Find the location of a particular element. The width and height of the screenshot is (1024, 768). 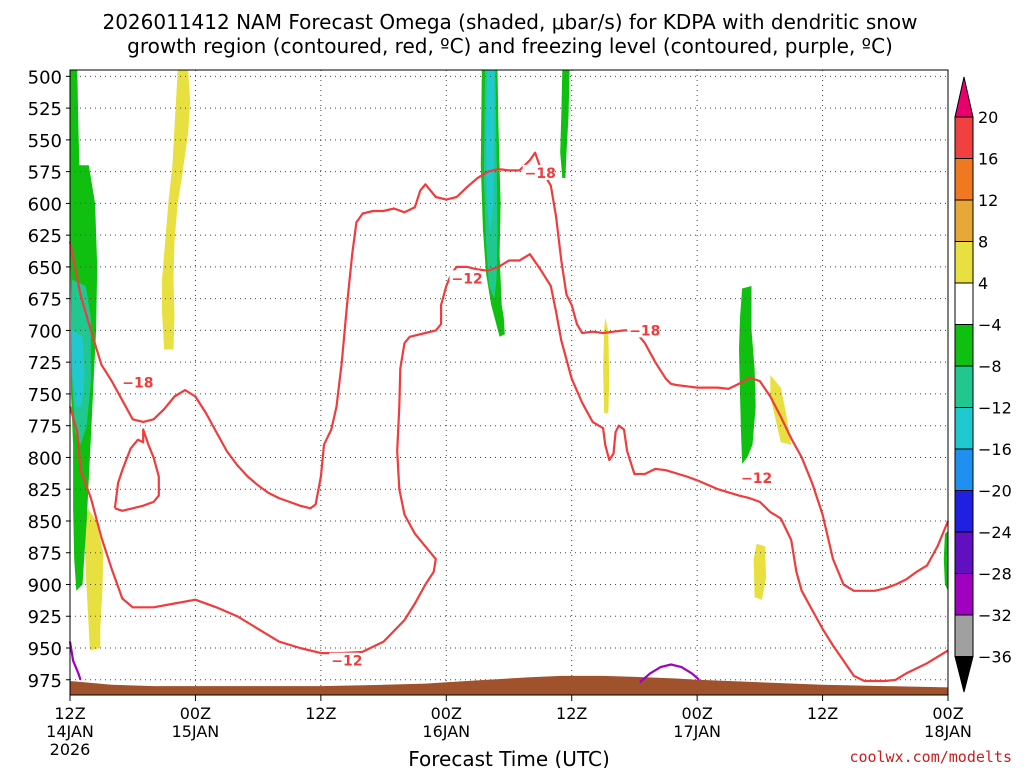

y-tick-label: 800 is located at coordinates (45, 458).